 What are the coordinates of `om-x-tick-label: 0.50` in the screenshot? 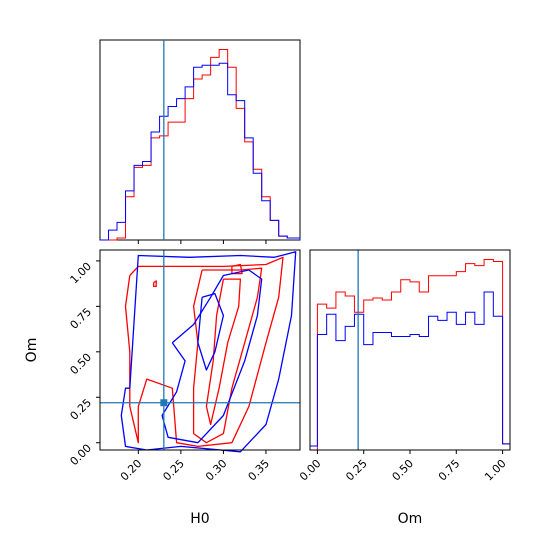 It's located at (403, 470).